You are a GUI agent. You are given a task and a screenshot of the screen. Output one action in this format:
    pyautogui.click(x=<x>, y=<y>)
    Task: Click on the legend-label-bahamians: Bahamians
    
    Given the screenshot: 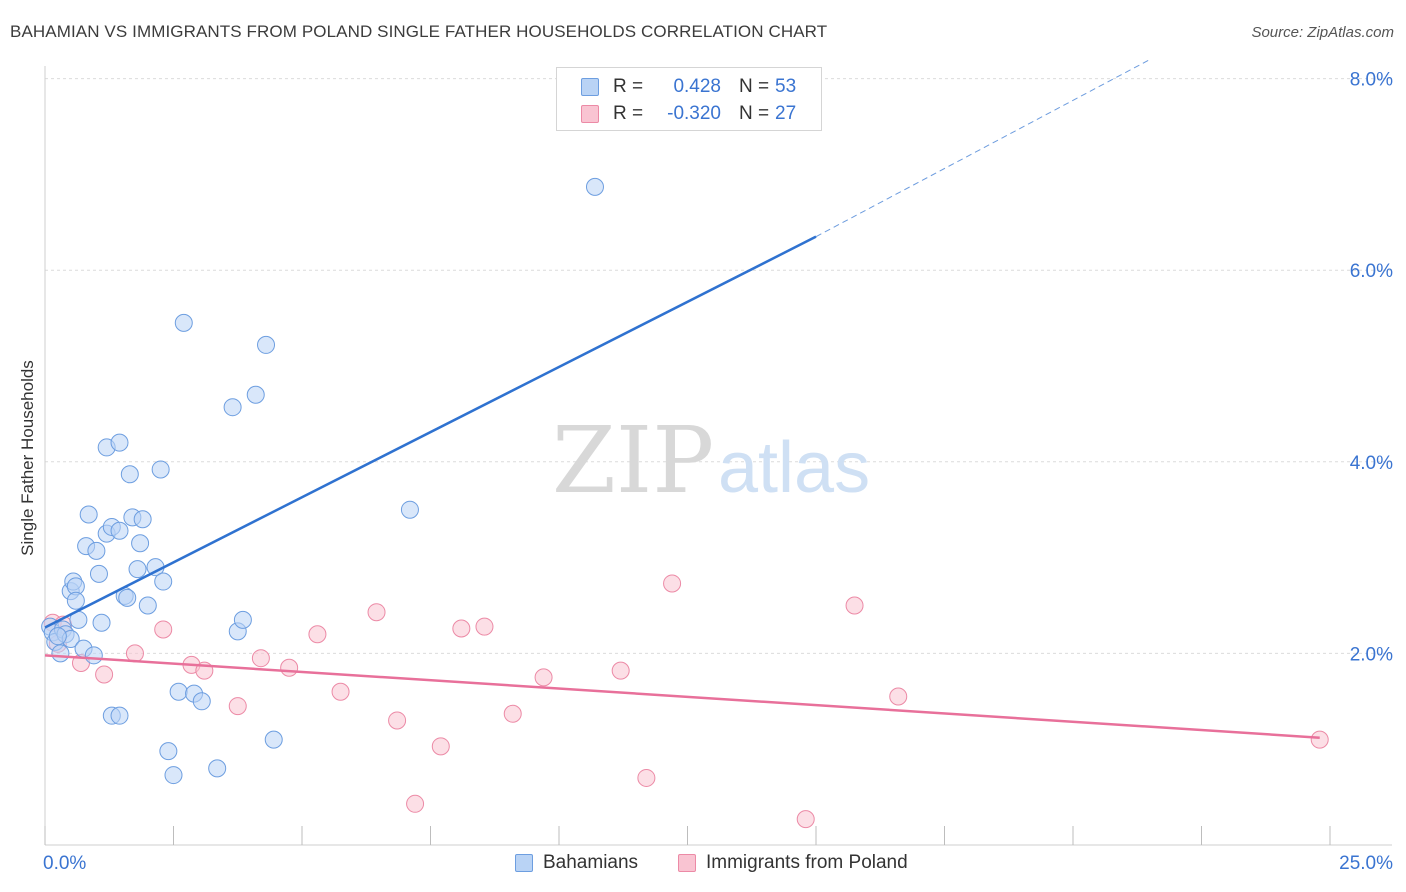 What is the action you would take?
    pyautogui.click(x=591, y=862)
    